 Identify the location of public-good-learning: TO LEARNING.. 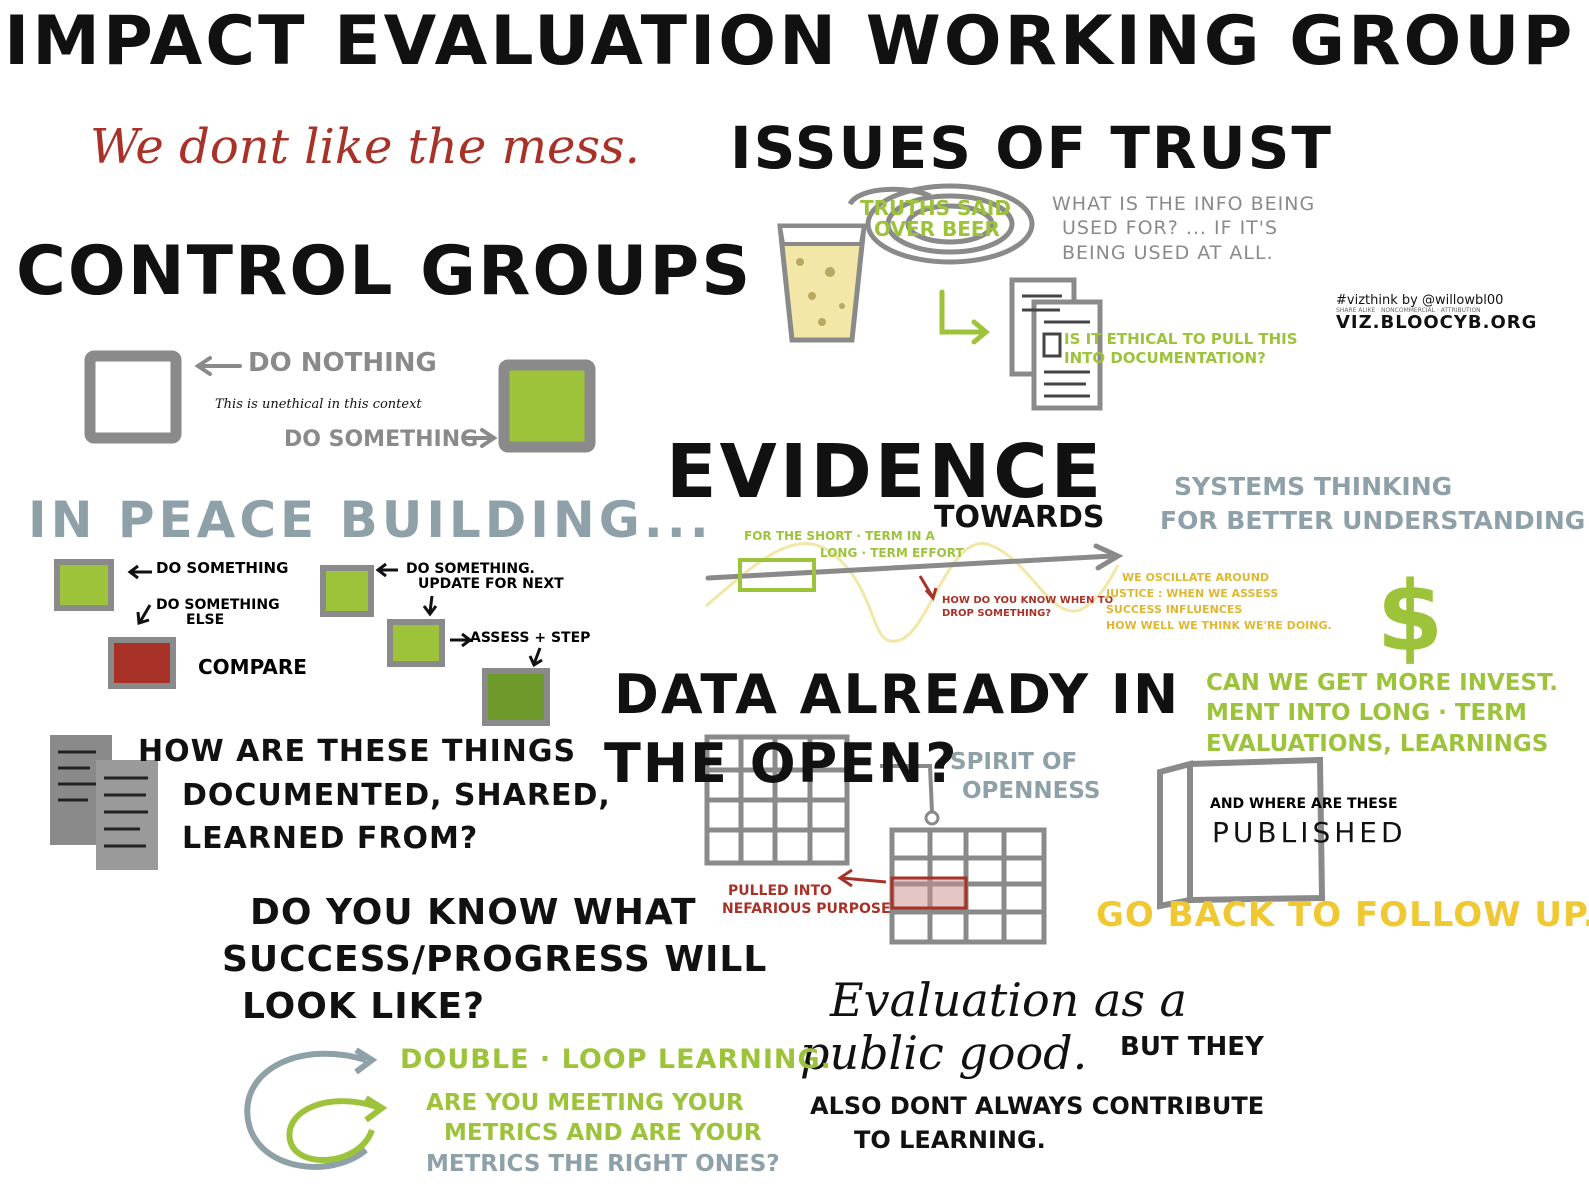
(950, 1140).